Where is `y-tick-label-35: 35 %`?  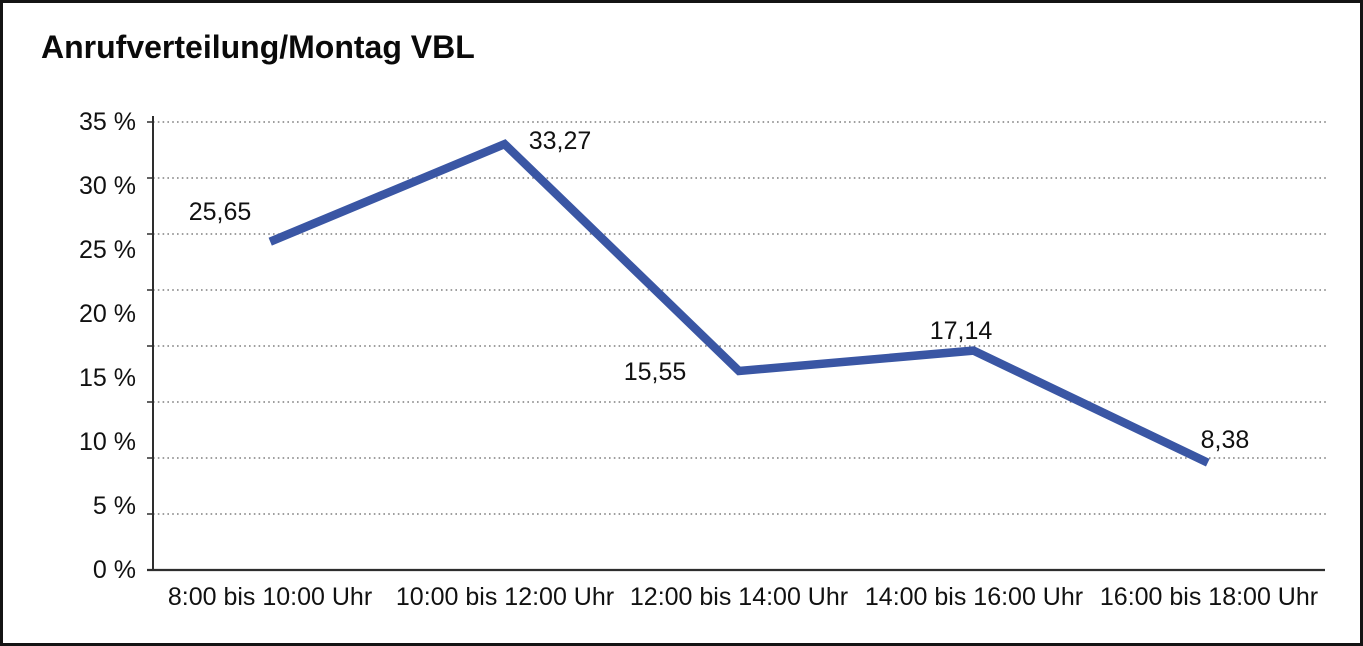 y-tick-label-35: 35 % is located at coordinates (107, 122).